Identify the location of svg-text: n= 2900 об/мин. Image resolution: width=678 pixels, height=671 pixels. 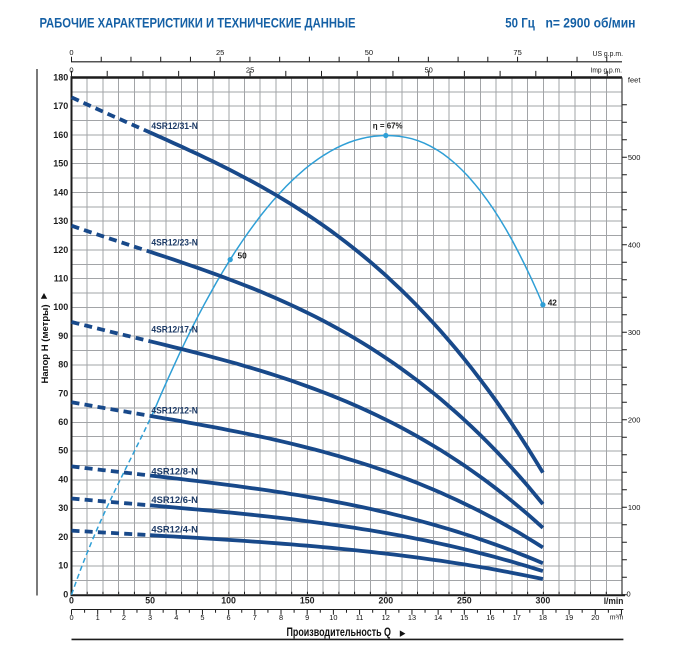
(591, 22).